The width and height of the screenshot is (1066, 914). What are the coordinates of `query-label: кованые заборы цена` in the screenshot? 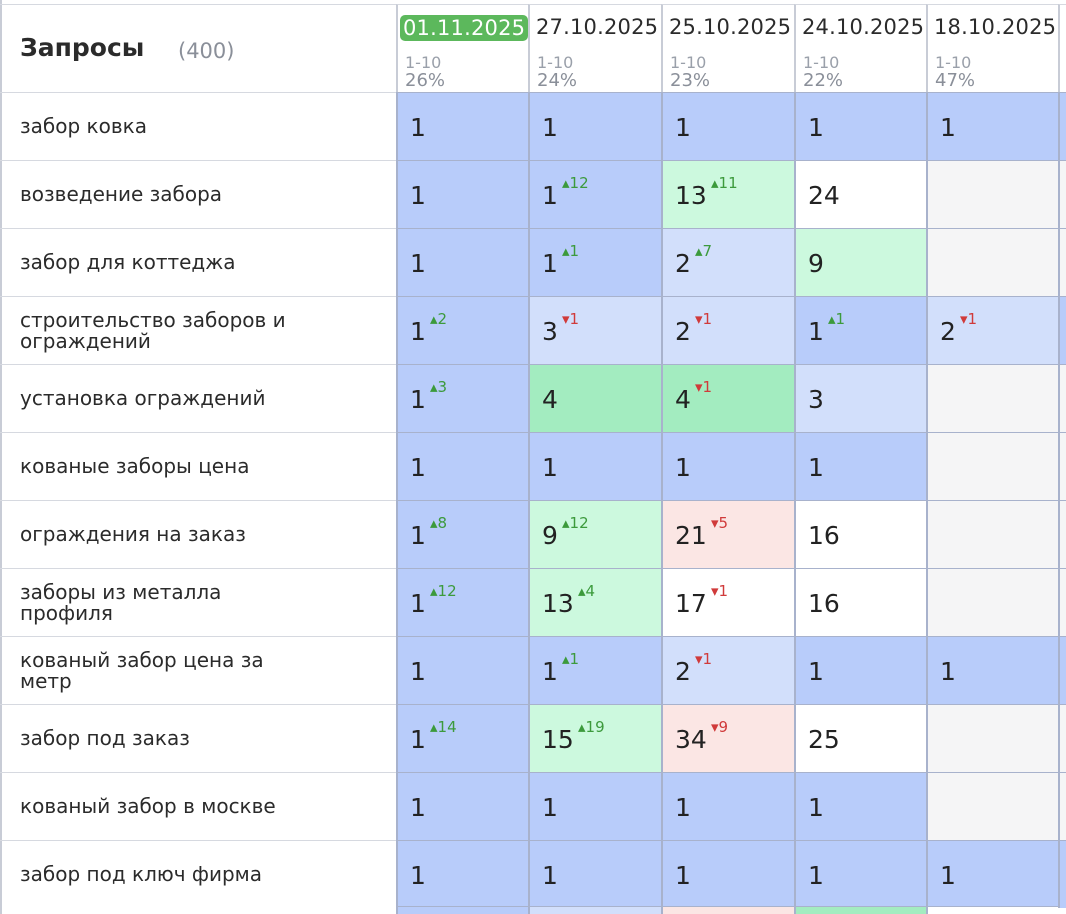 It's located at (198, 466).